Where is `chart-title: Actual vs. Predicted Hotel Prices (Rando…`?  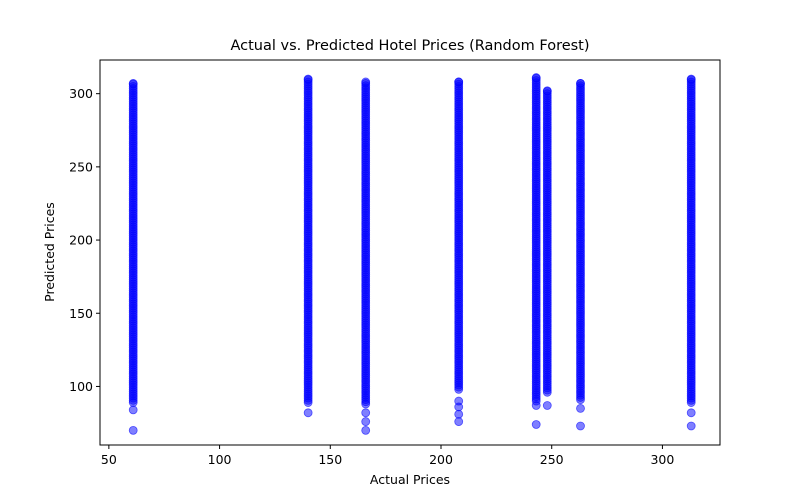 chart-title: Actual vs. Predicted Hotel Prices (Rando… is located at coordinates (409, 46).